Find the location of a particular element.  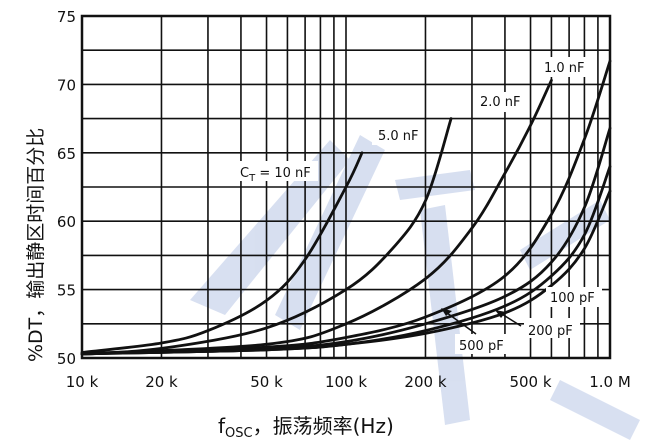

label-bg-5nf is located at coordinates (398, 135).